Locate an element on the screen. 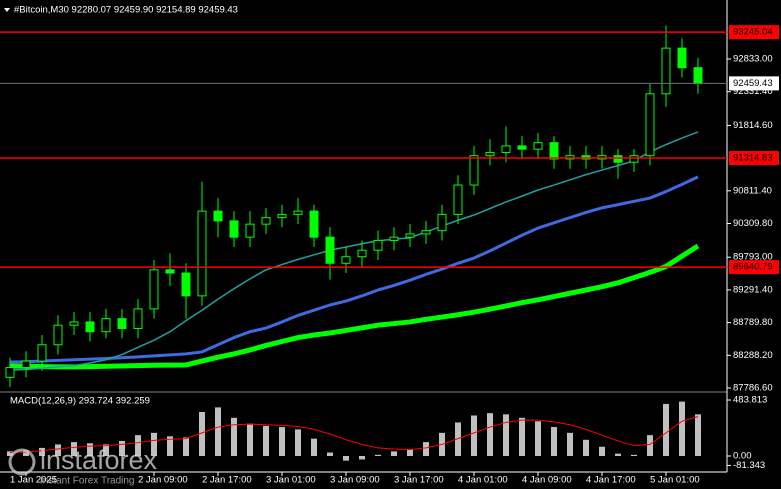  x-tick-label: 4 Jan 01:00 is located at coordinates (483, 480).